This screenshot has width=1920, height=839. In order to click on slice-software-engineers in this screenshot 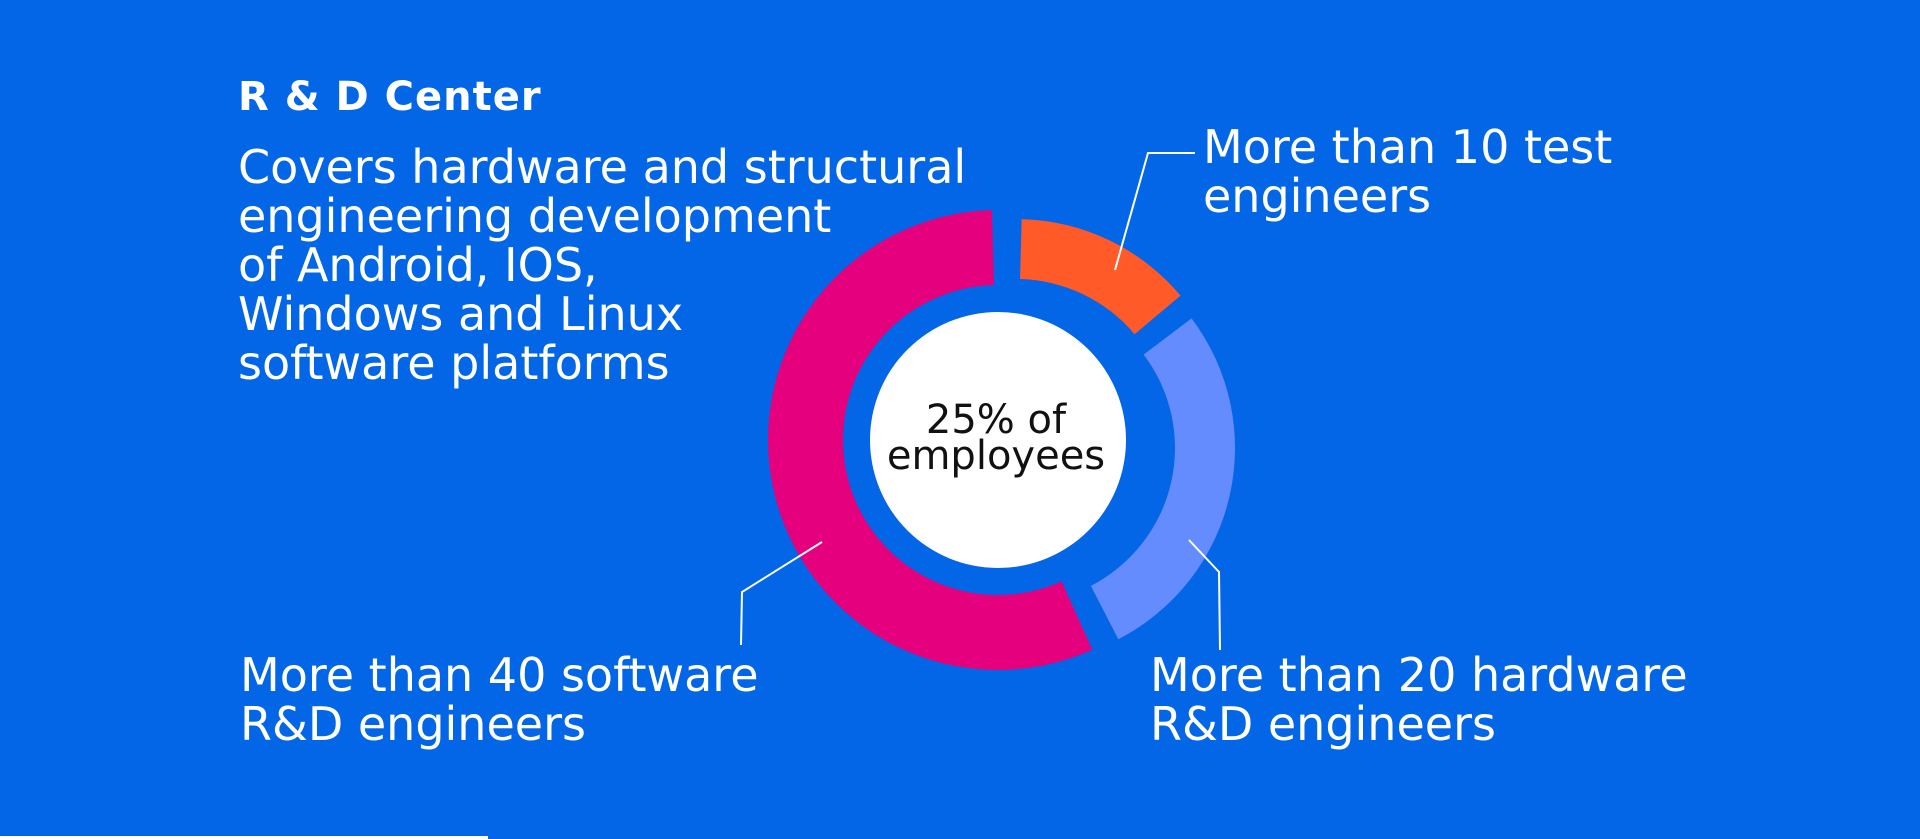, I will do `click(930, 440)`.